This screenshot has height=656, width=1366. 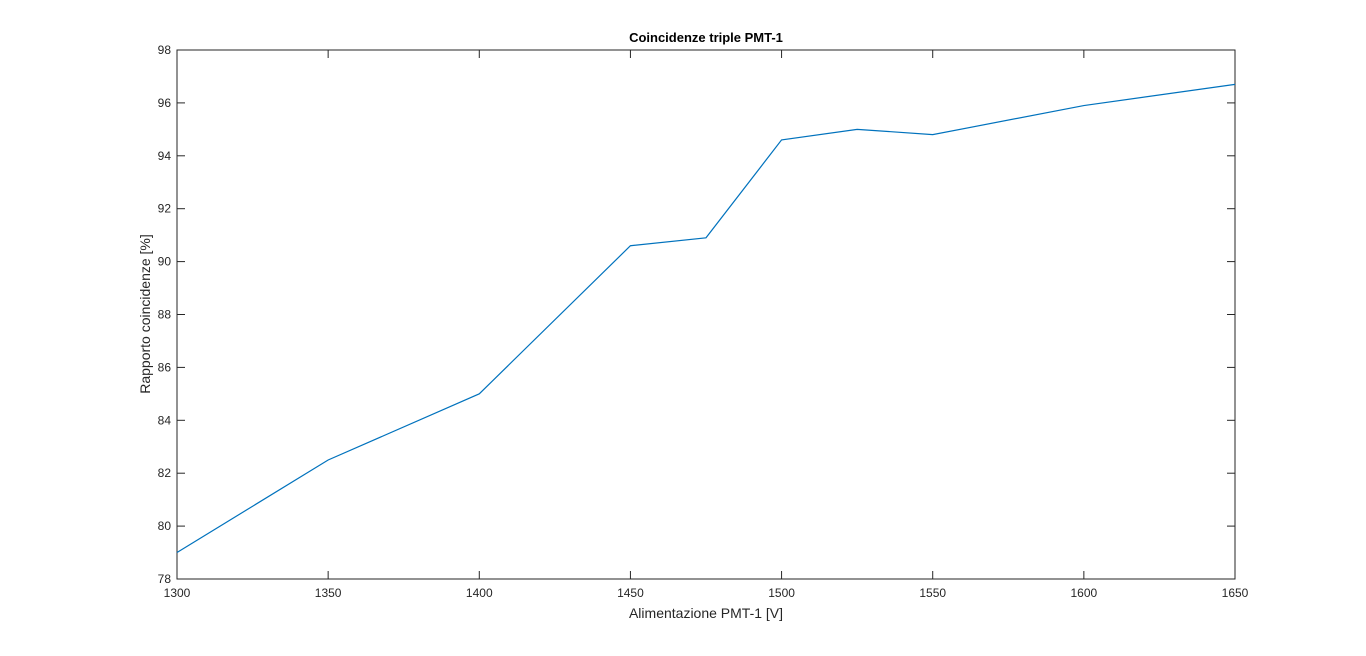 What do you see at coordinates (165, 50) in the screenshot?
I see `y-tick-label: 98` at bounding box center [165, 50].